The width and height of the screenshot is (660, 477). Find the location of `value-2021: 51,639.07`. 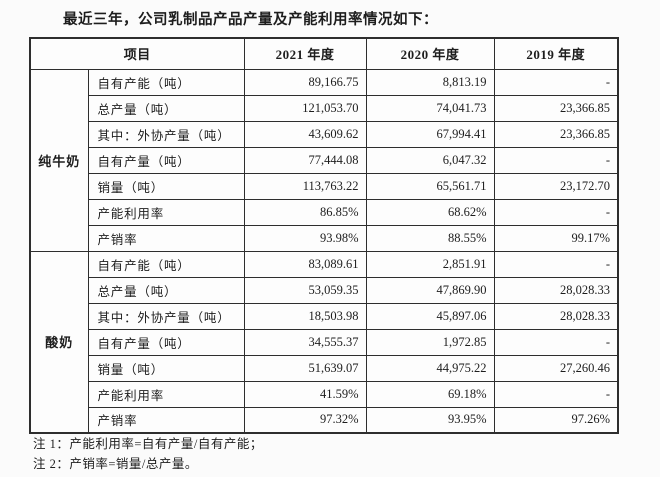

value-2021: 51,639.07 is located at coordinates (305, 368).